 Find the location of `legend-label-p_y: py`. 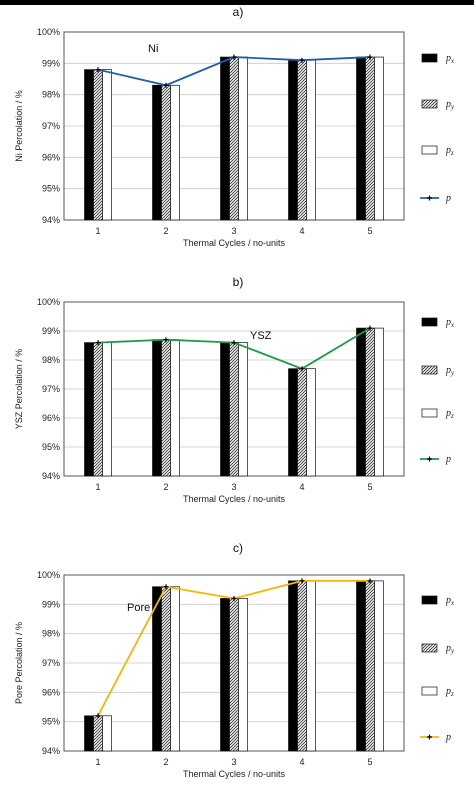

legend-label-p_y: py is located at coordinates (450, 649).